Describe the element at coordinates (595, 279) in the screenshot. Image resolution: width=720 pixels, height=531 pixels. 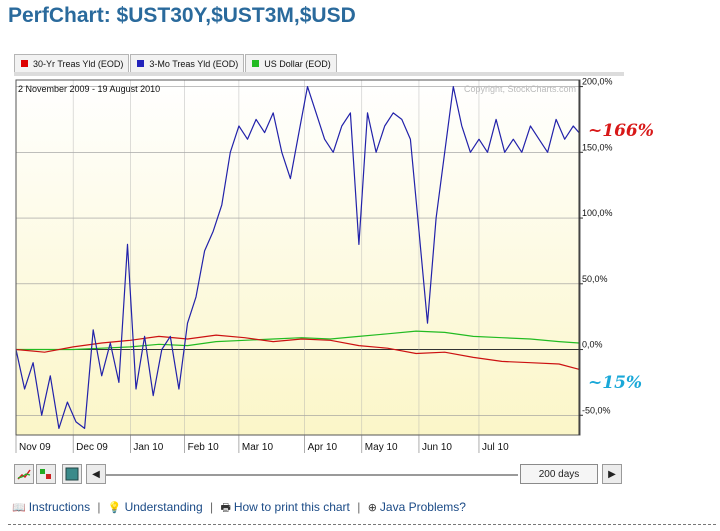
I see `y-tick-label: 50,0%` at that location.